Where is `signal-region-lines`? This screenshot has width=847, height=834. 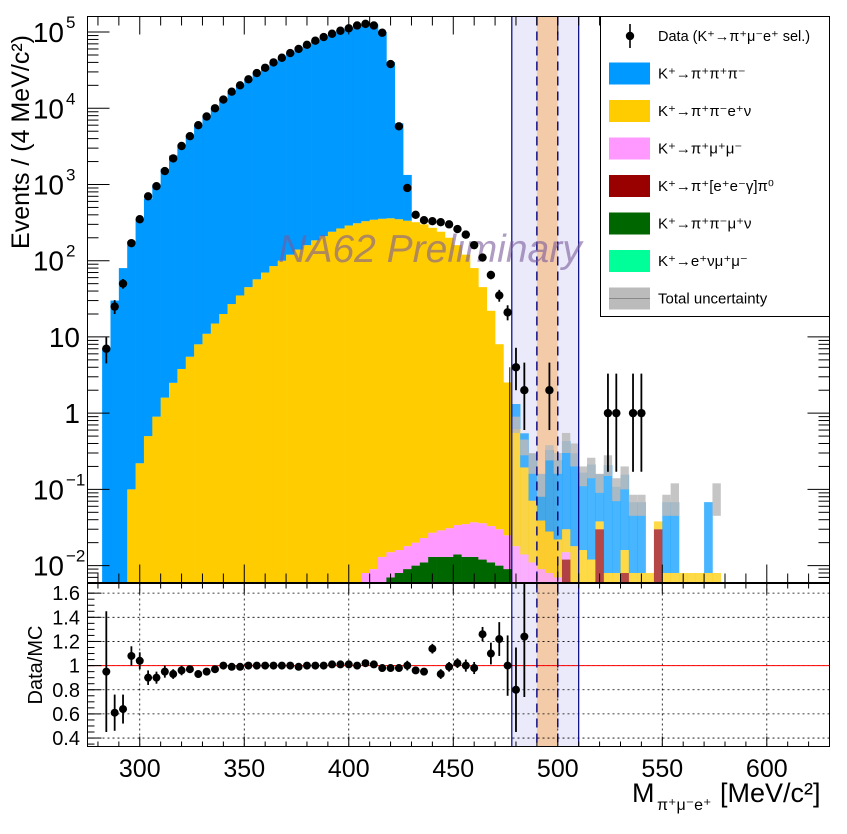 signal-region-lines is located at coordinates (544, 299).